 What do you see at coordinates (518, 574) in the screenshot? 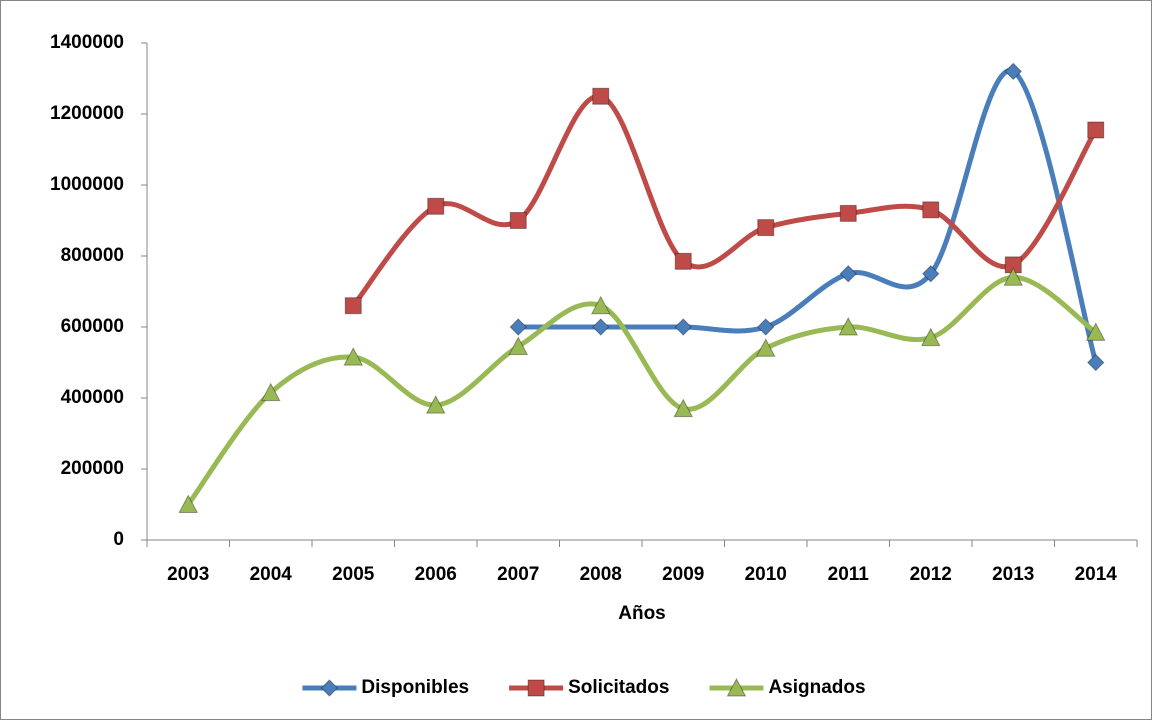
I see `x-tick-label: 2007` at bounding box center [518, 574].